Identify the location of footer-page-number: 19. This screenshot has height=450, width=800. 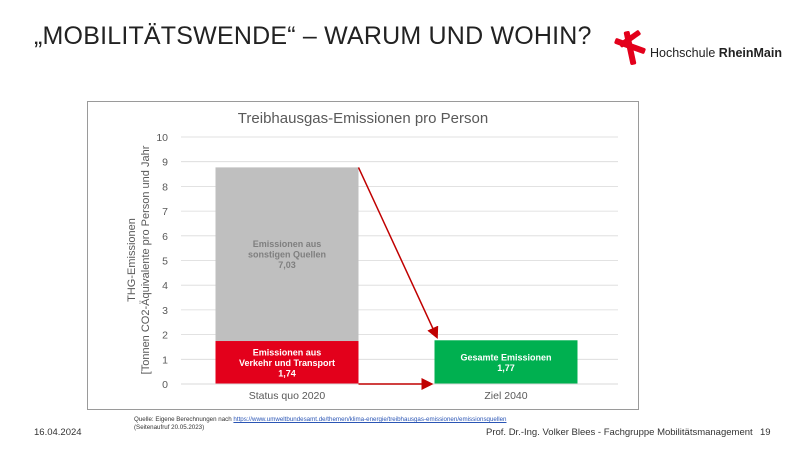
(765, 432).